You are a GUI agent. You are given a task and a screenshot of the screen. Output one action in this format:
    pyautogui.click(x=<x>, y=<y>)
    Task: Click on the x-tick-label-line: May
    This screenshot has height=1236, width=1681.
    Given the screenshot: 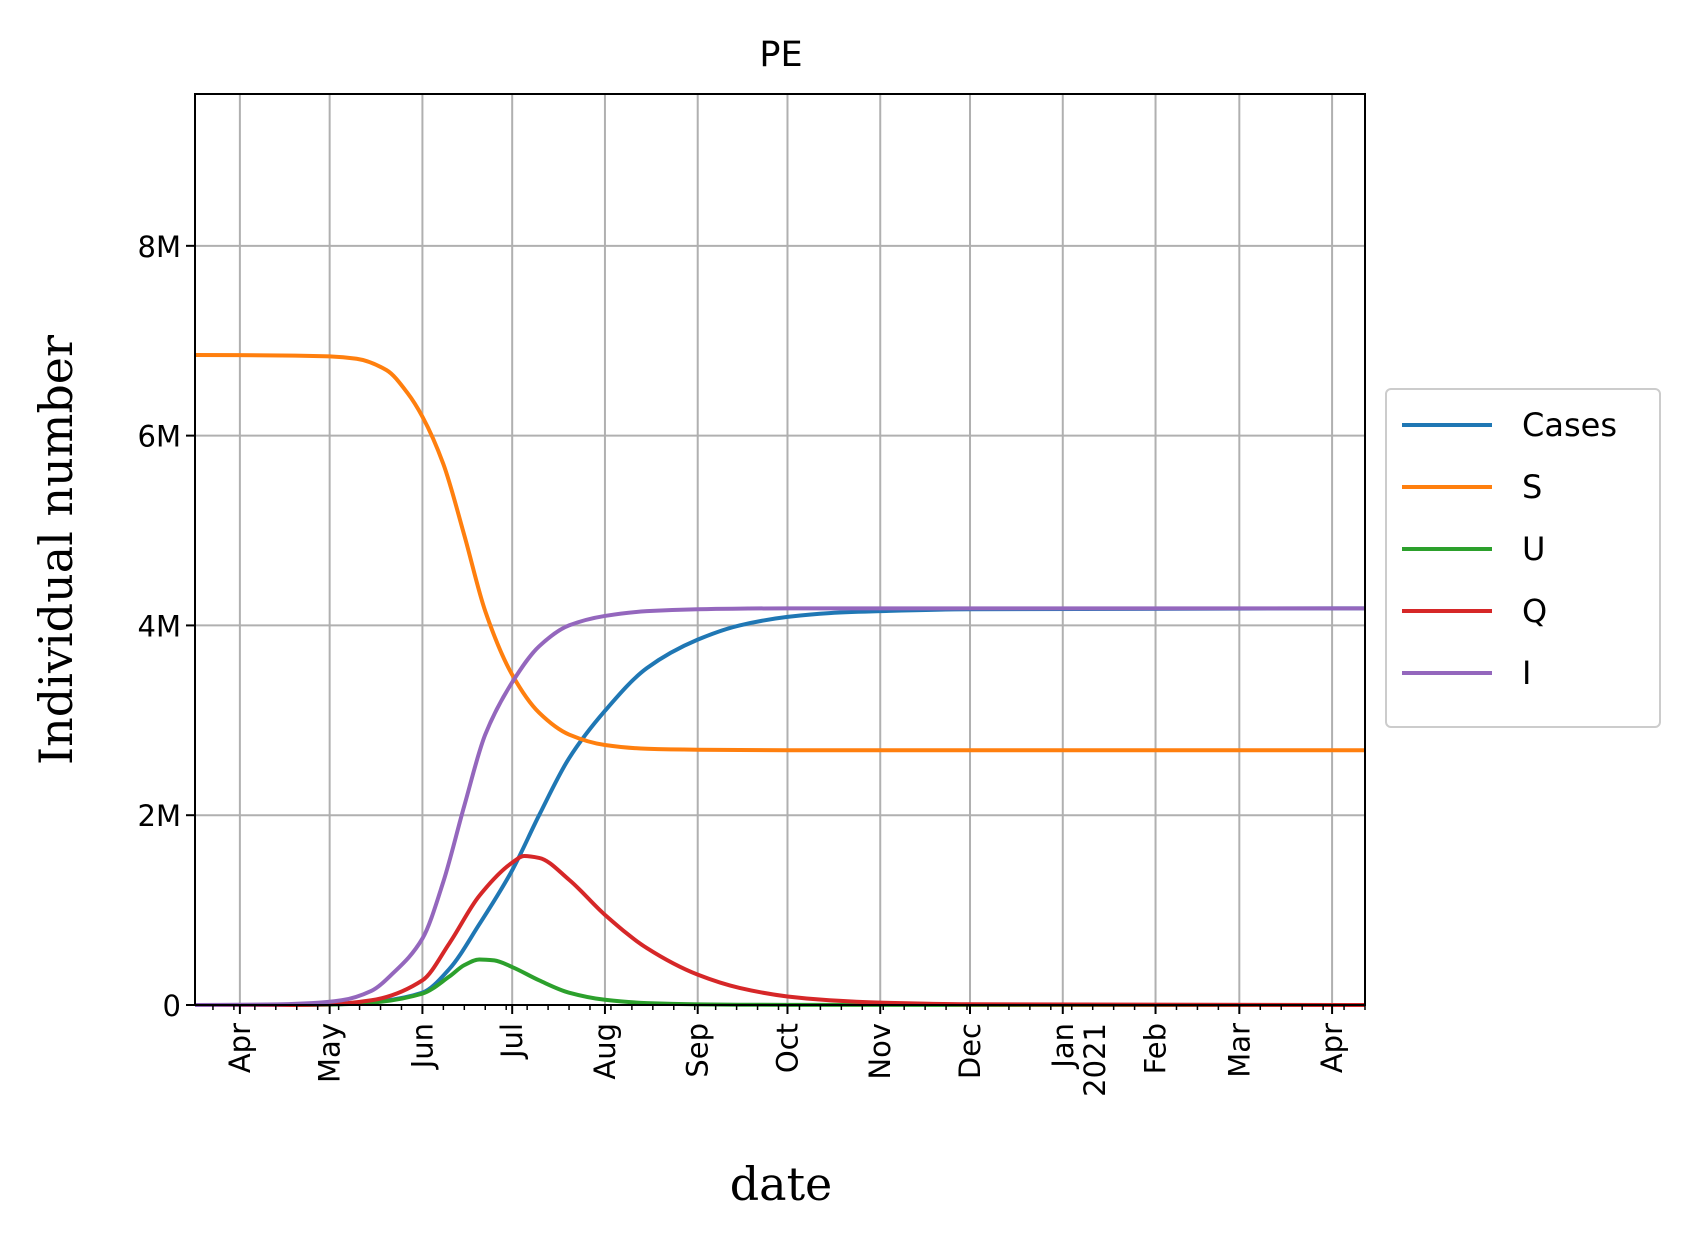 What is the action you would take?
    pyautogui.click(x=330, y=1053)
    